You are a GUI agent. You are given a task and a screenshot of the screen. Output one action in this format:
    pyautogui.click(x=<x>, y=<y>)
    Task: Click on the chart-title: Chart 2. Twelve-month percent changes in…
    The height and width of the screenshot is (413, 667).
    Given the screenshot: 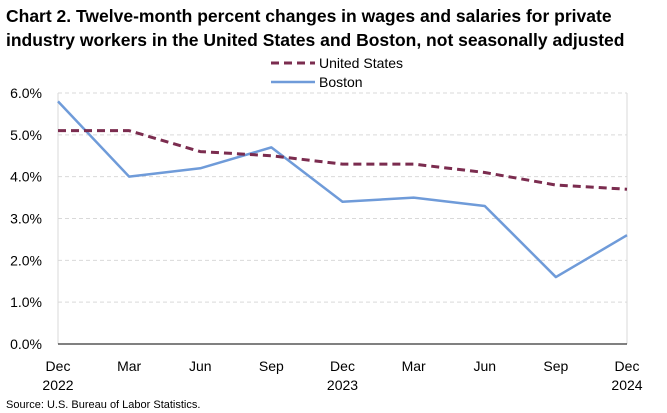 What is the action you would take?
    pyautogui.click(x=315, y=28)
    